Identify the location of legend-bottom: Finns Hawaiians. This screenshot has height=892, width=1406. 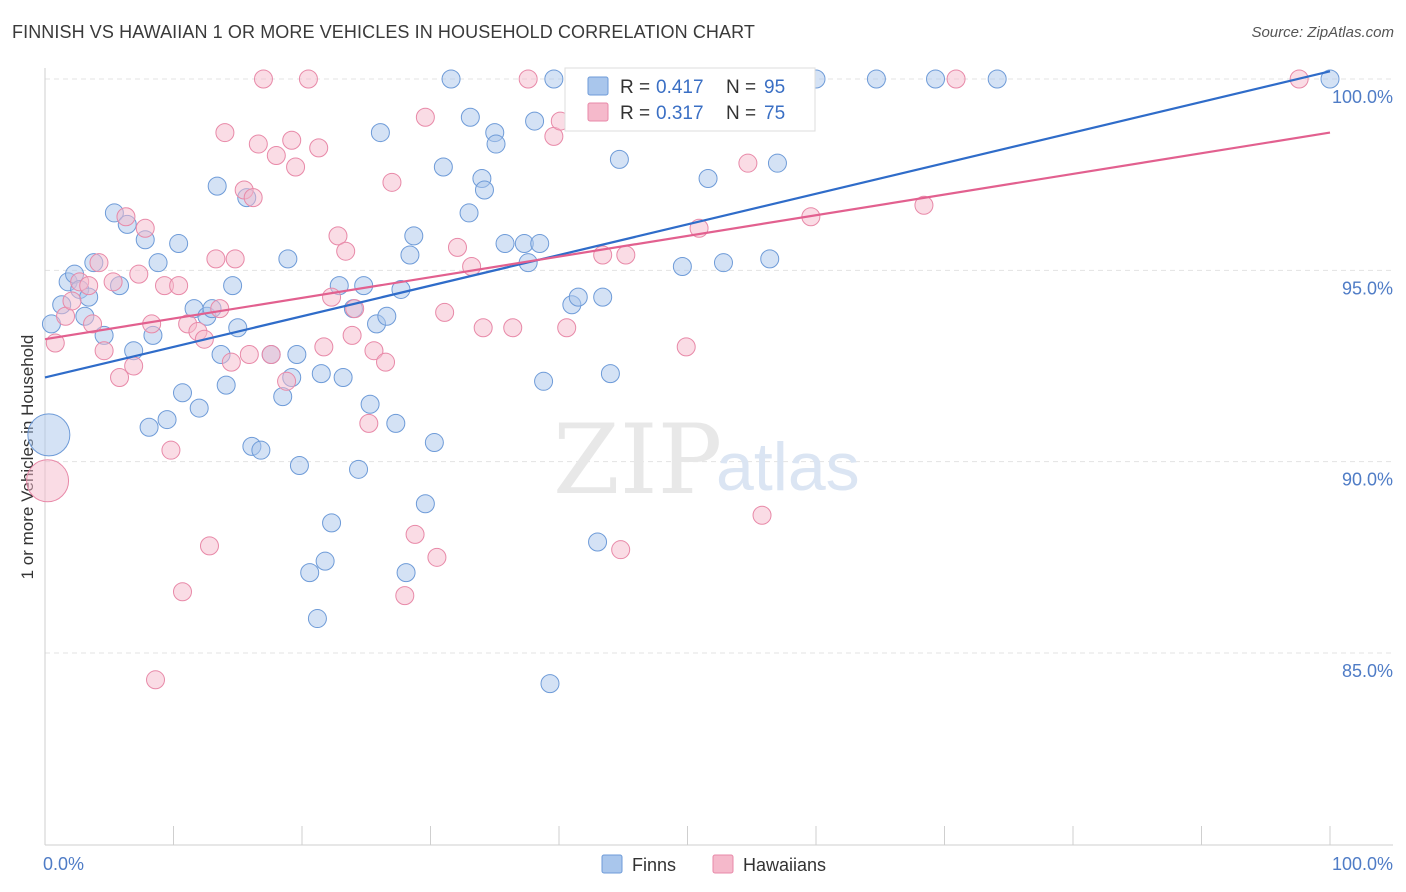
(713, 864).